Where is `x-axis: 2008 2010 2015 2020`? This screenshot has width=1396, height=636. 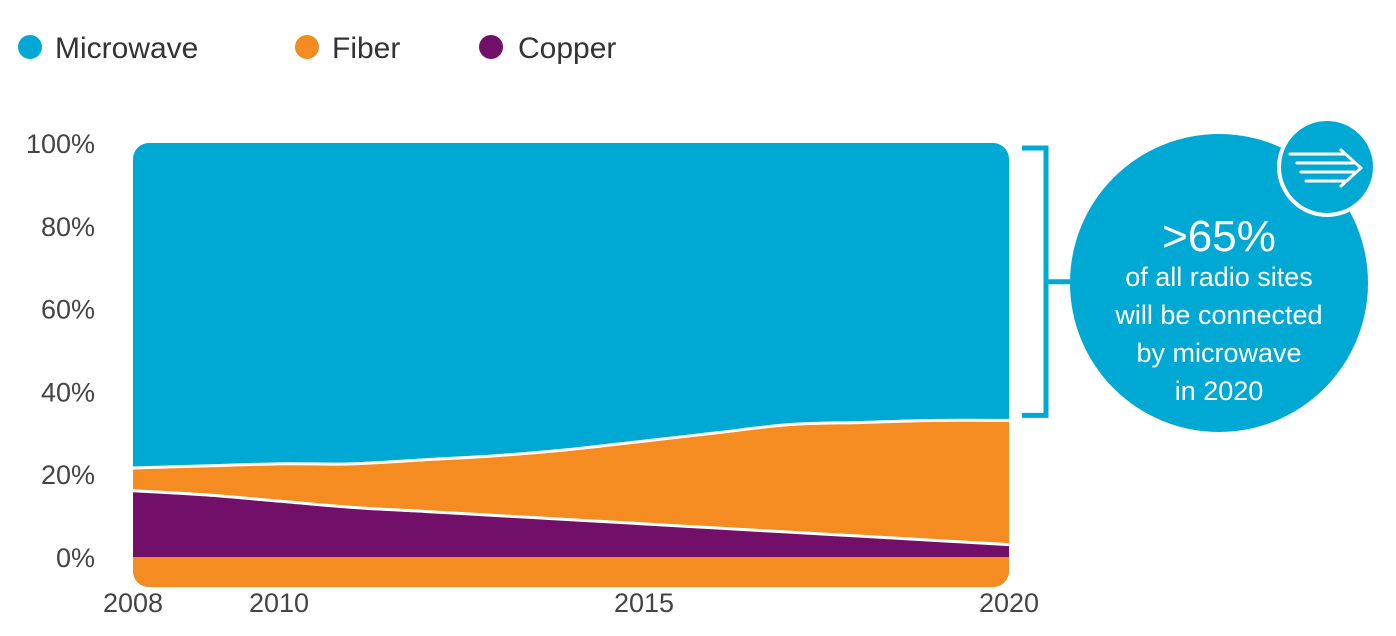 x-axis: 2008 2010 2015 2020 is located at coordinates (571, 603).